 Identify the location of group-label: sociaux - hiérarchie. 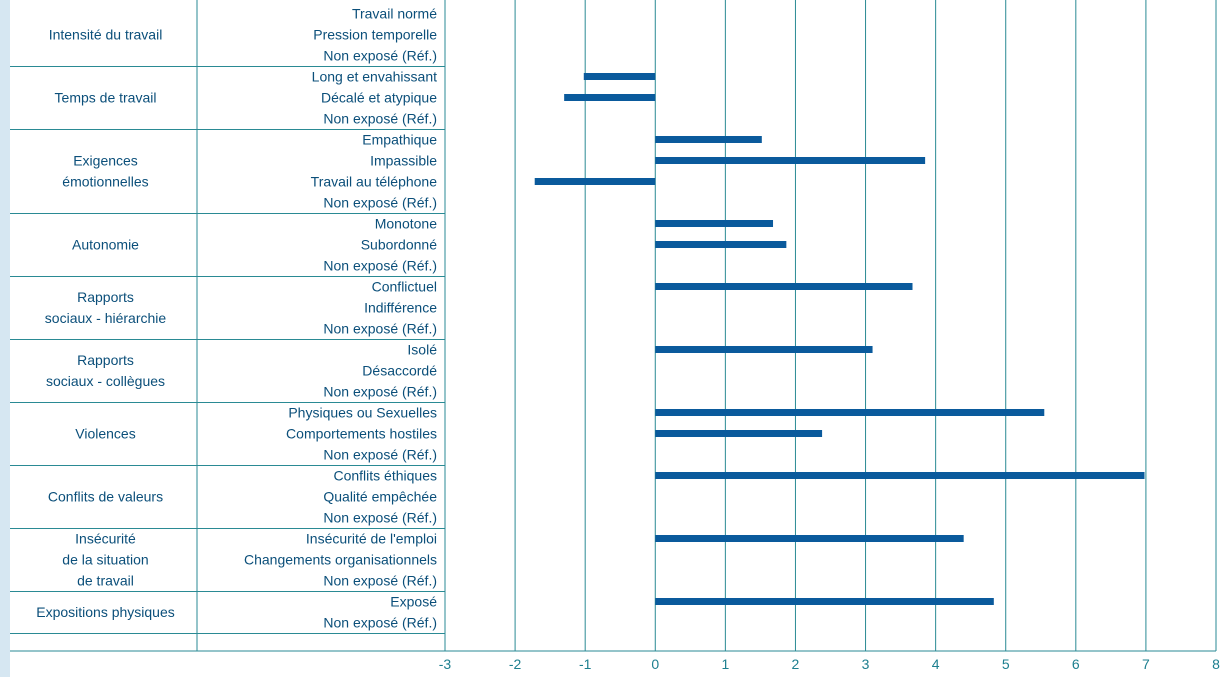
(106, 318).